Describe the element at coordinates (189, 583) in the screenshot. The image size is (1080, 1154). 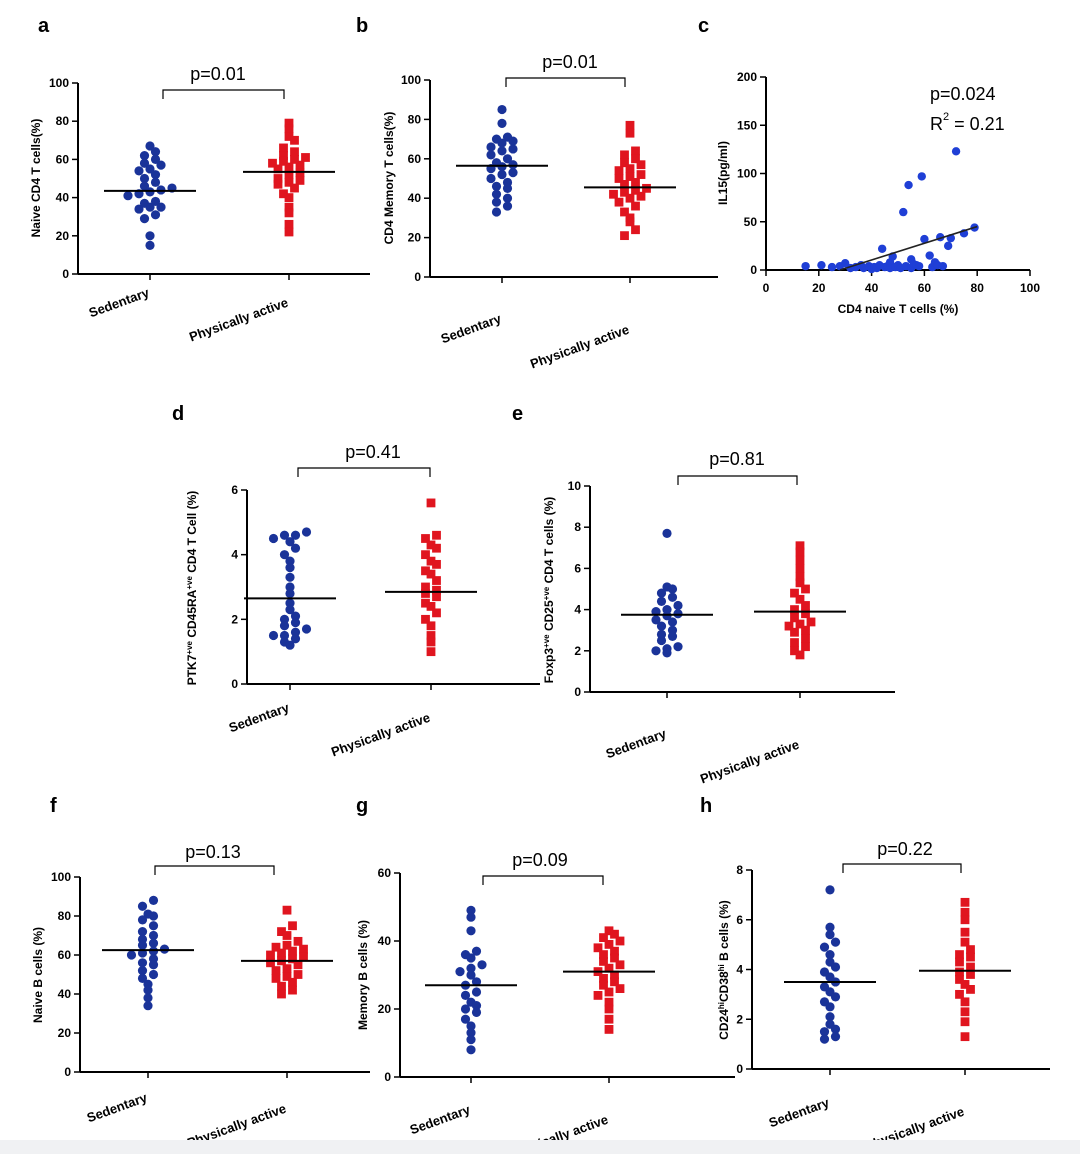
I see `ylabel-superscript: +ve` at that location.